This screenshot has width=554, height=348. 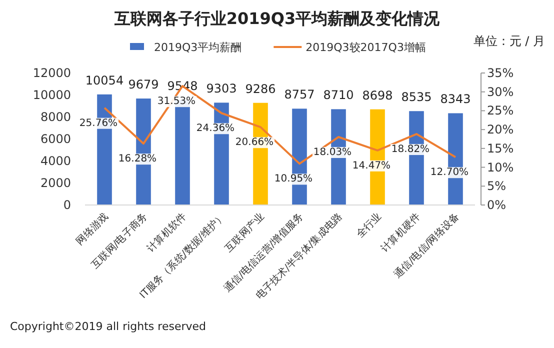 What do you see at coordinates (51, 95) in the screenshot?
I see `y-tick-label: 10000` at bounding box center [51, 95].